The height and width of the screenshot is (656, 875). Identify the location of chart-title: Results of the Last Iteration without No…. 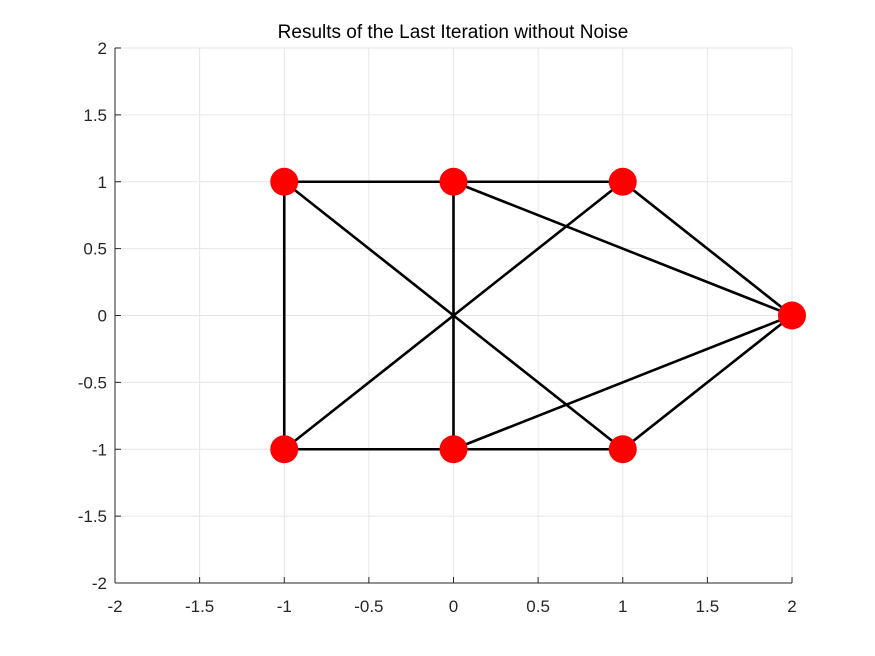
(453, 32).